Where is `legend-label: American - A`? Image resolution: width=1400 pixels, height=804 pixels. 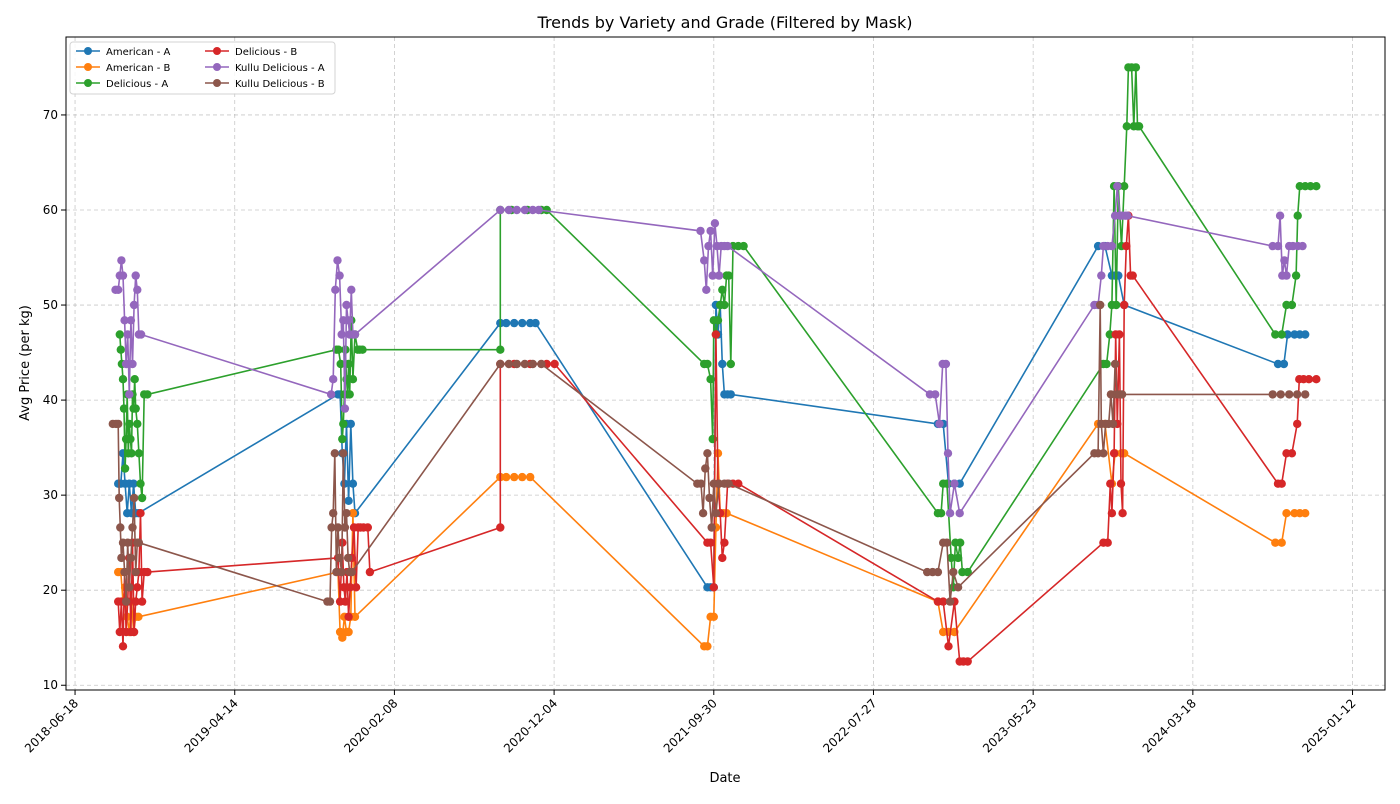 legend-label: American - A is located at coordinates (138, 52).